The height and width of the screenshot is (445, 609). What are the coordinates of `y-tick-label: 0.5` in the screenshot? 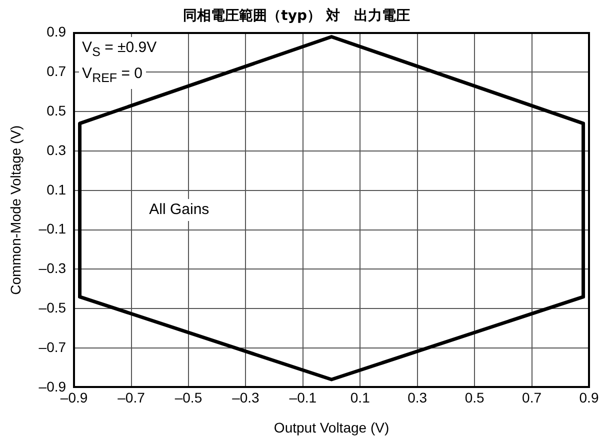 It's located at (56, 110).